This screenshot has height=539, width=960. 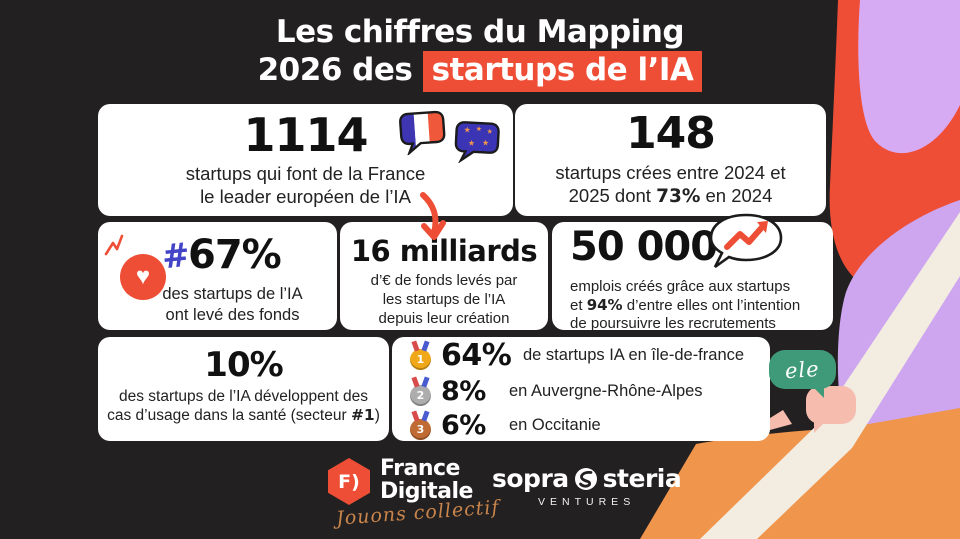 I want to click on bronze-medal-icon: 3, so click(x=420, y=429).